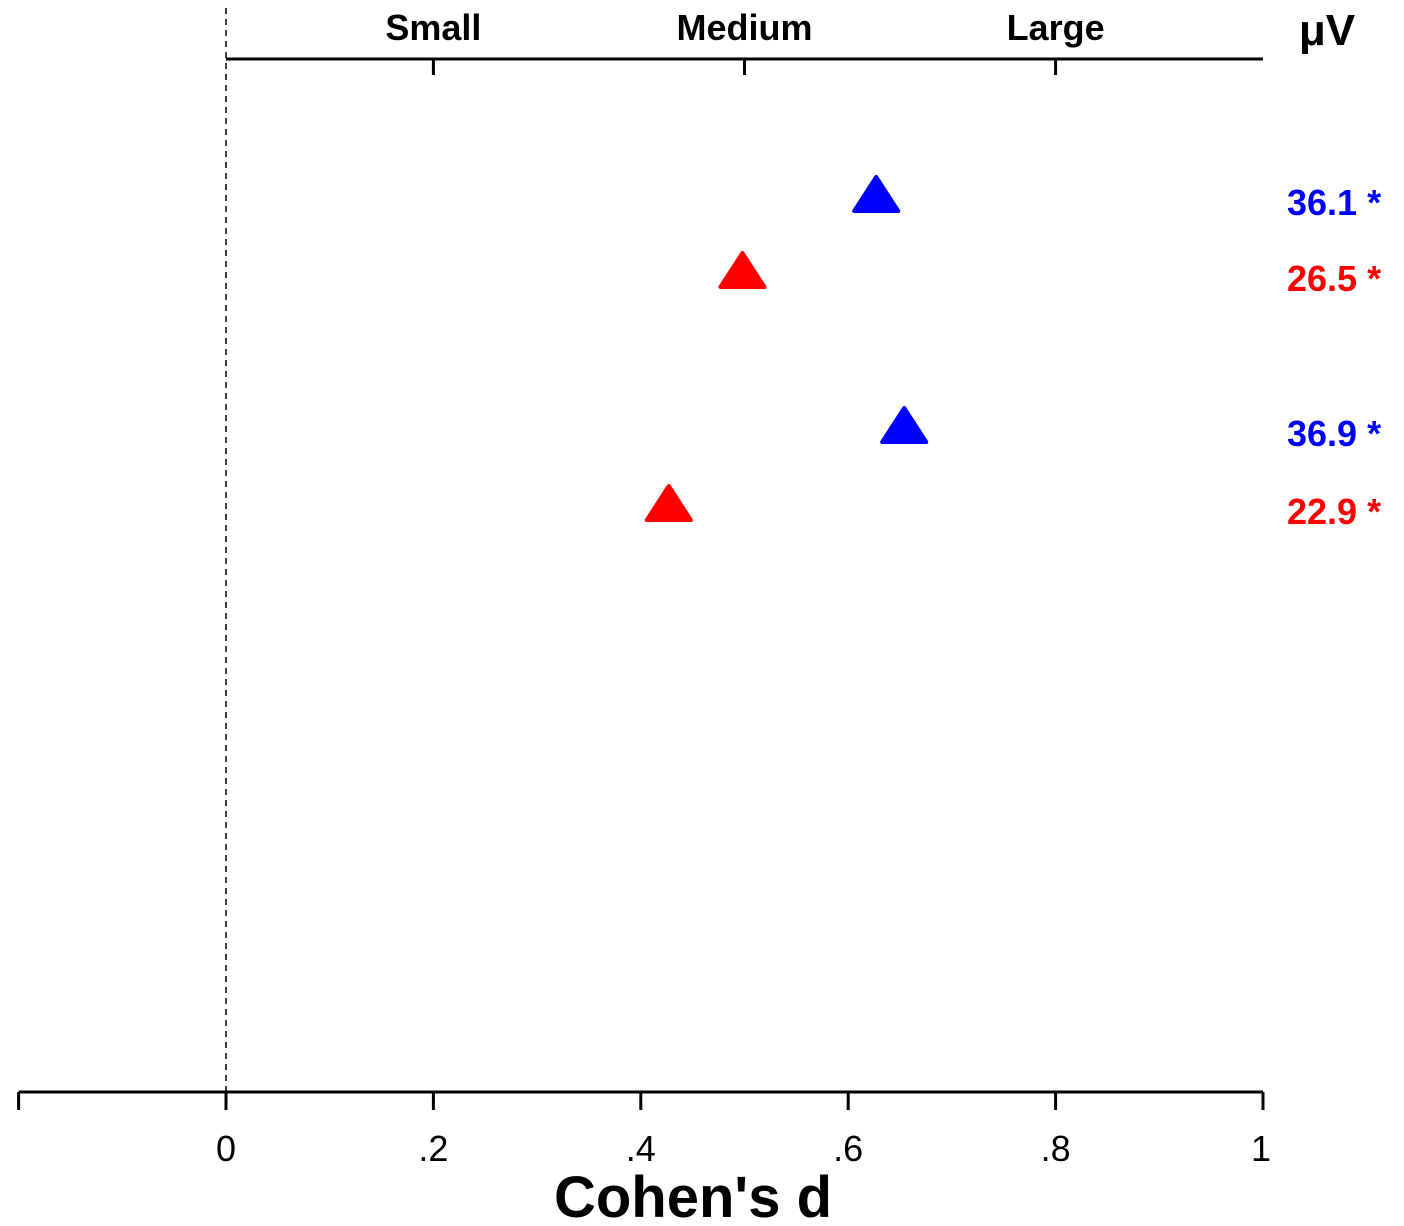 The image size is (1404, 1226). What do you see at coordinates (1334, 357) in the screenshot?
I see `value-labels: 36.1 * 26.5 * 36.9 * 22.9 *` at bounding box center [1334, 357].